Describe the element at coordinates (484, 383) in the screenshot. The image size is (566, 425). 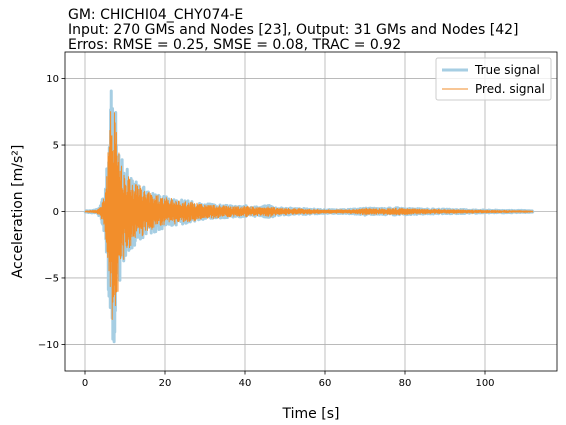
I see `x-tick-label: 100` at that location.